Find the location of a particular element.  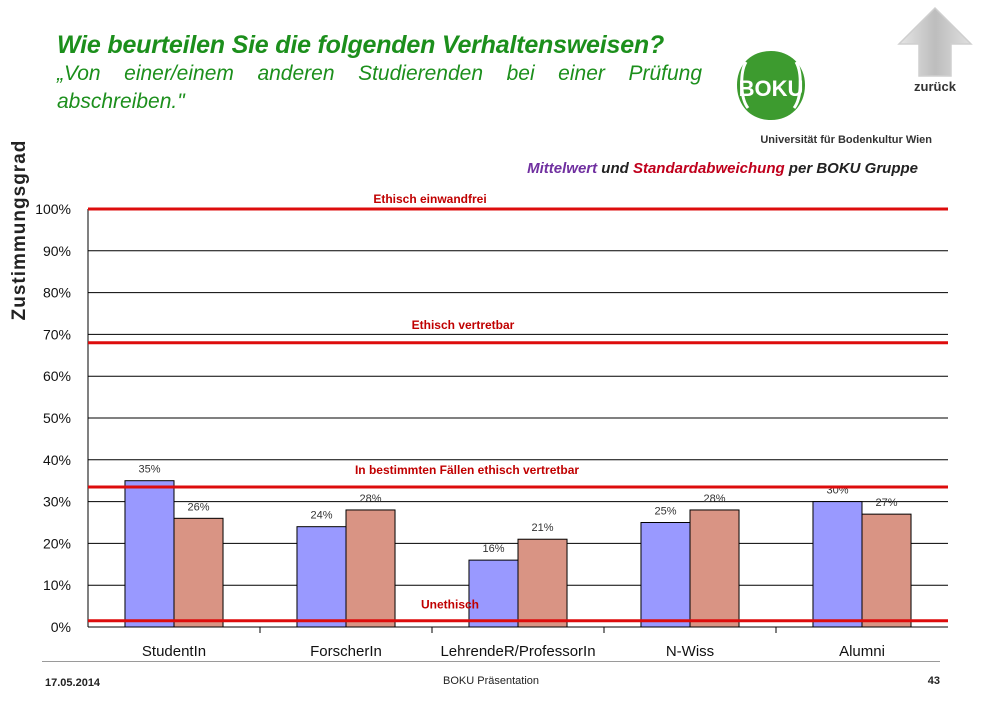

reference-line-label: In bestimmten Fällen ethisch vertretbar is located at coordinates (467, 470).